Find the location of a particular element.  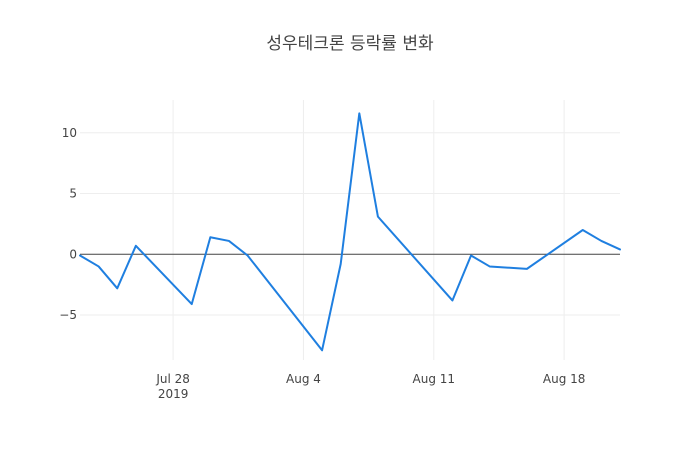

y-axis-ticks: −5 0 5 10 is located at coordinates (68, 224).